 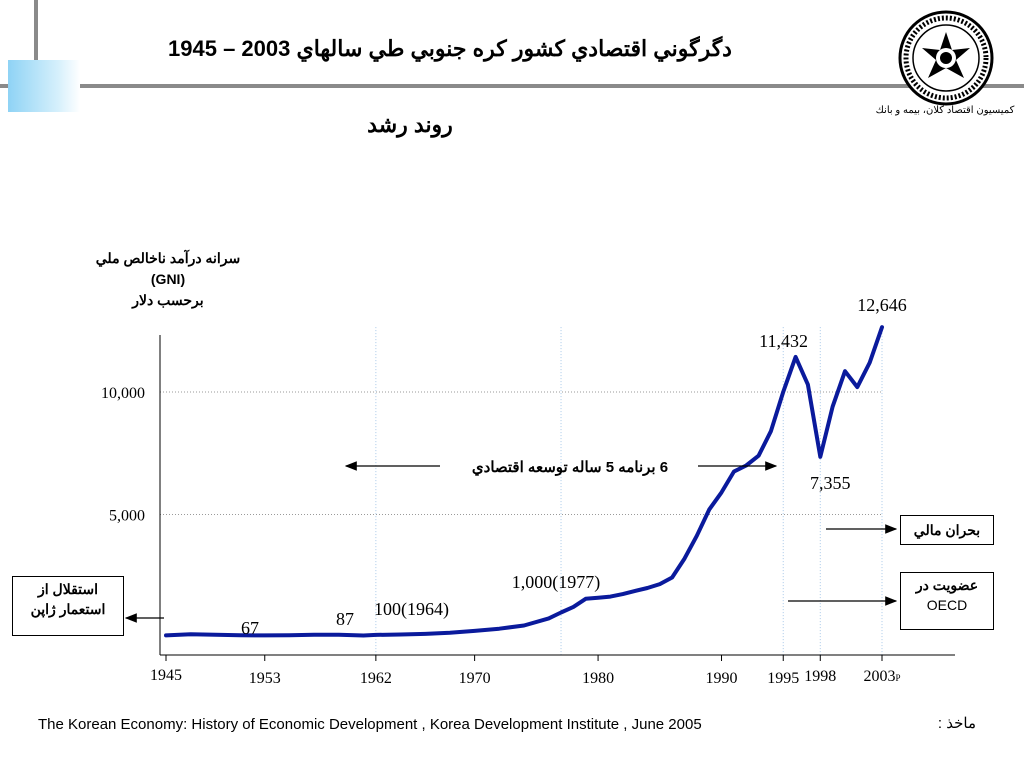 What do you see at coordinates (556, 582) in the screenshot?
I see `data-label: 1,000(1977)` at bounding box center [556, 582].